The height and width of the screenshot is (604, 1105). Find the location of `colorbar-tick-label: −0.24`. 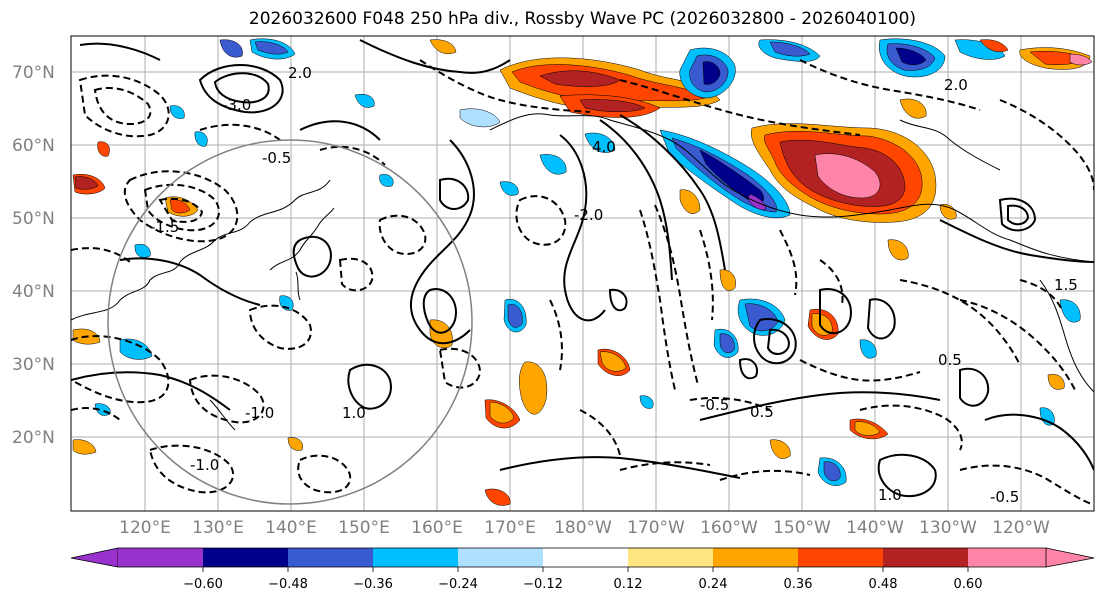

colorbar-tick-label: −0.24 is located at coordinates (458, 584).